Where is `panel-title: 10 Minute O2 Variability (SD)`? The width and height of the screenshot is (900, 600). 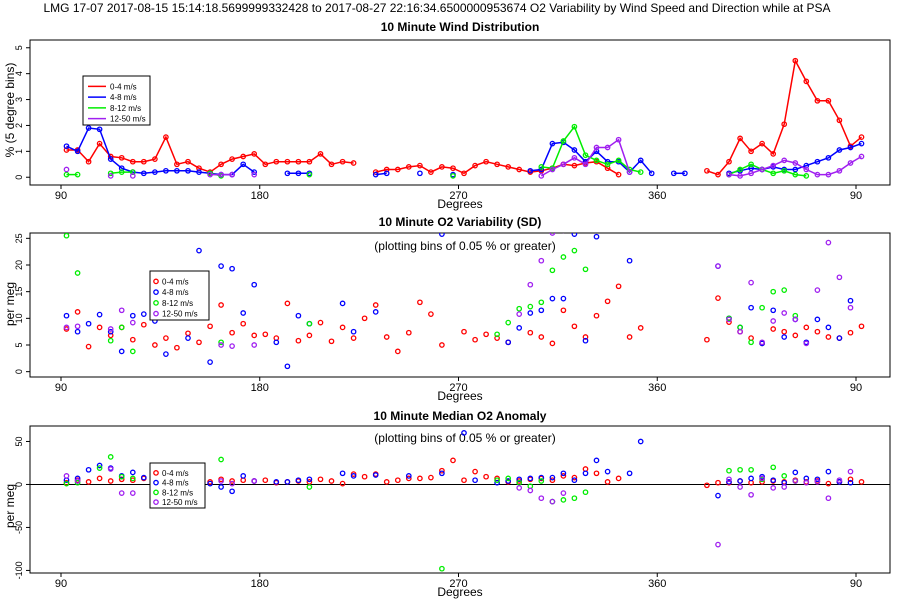
panel-title: 10 Minute O2 Variability (SD) is located at coordinates (460, 222).